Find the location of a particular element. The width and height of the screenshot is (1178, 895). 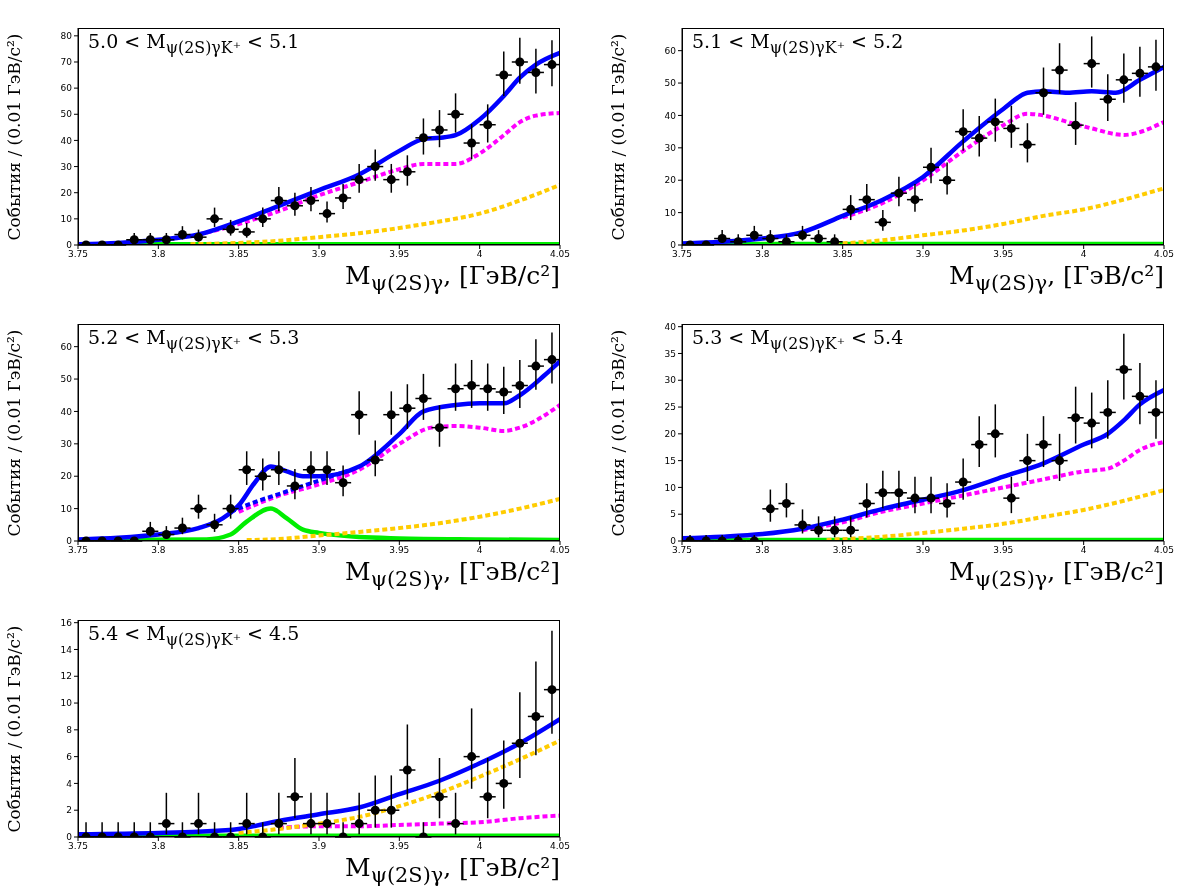

y-tick-label: 12 is located at coordinates (66, 676).